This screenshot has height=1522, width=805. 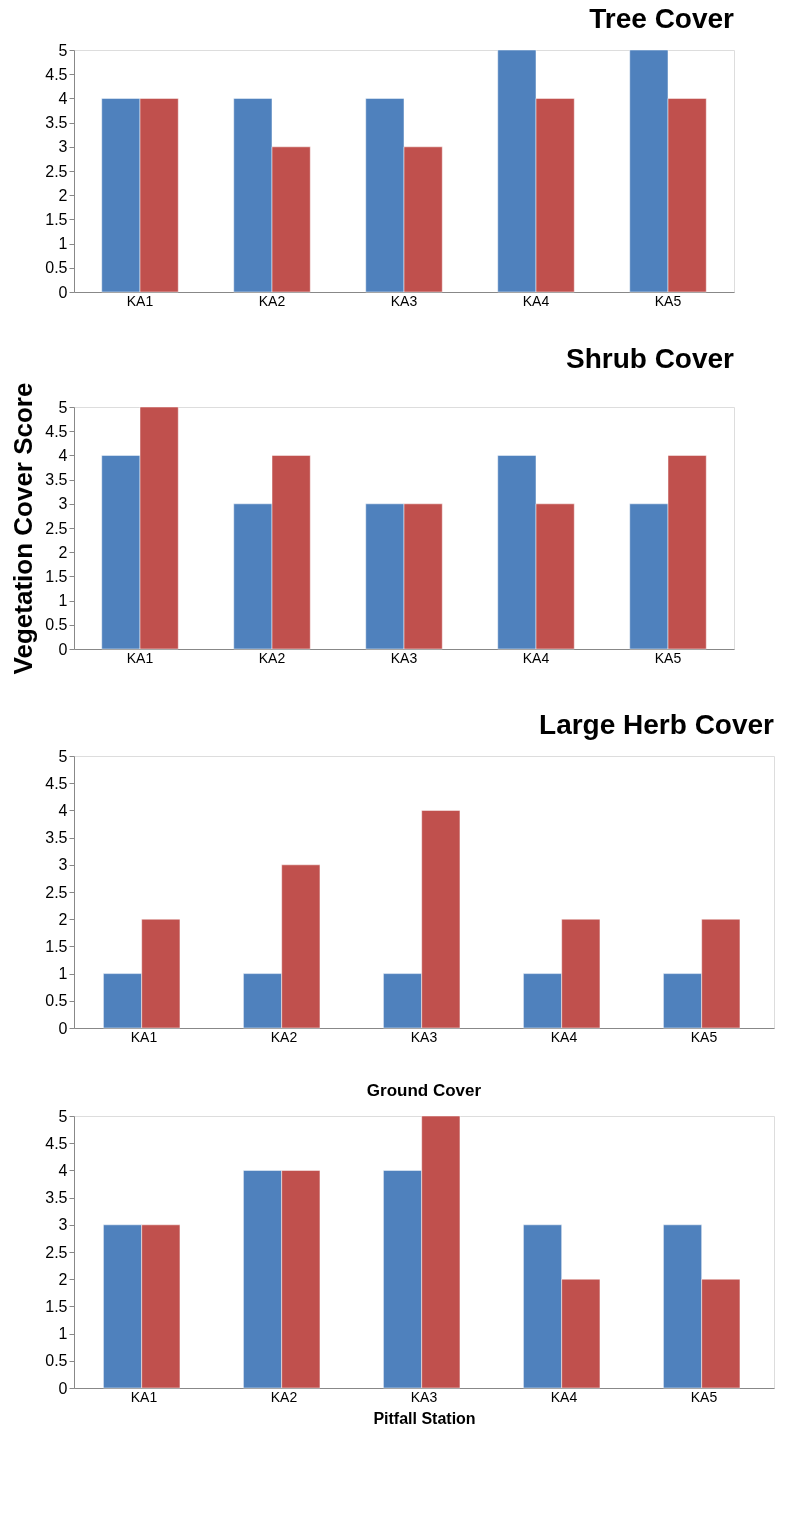 What do you see at coordinates (23, 528) in the screenshot?
I see `y-axis-title: Vegetation Cover Score` at bounding box center [23, 528].